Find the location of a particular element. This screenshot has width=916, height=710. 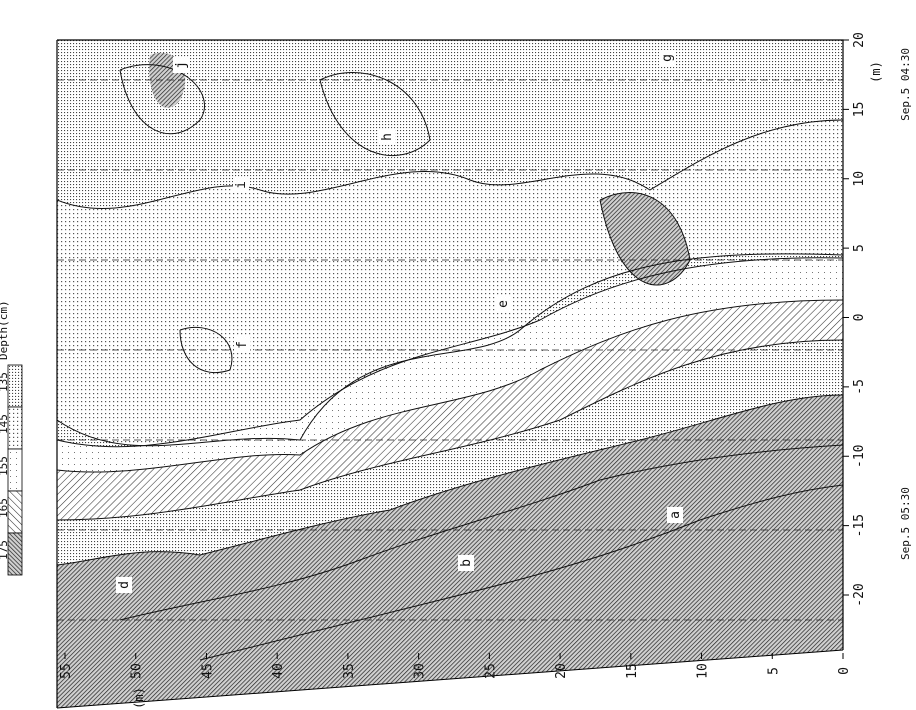

zone-label: i is located at coordinates (241, 185).